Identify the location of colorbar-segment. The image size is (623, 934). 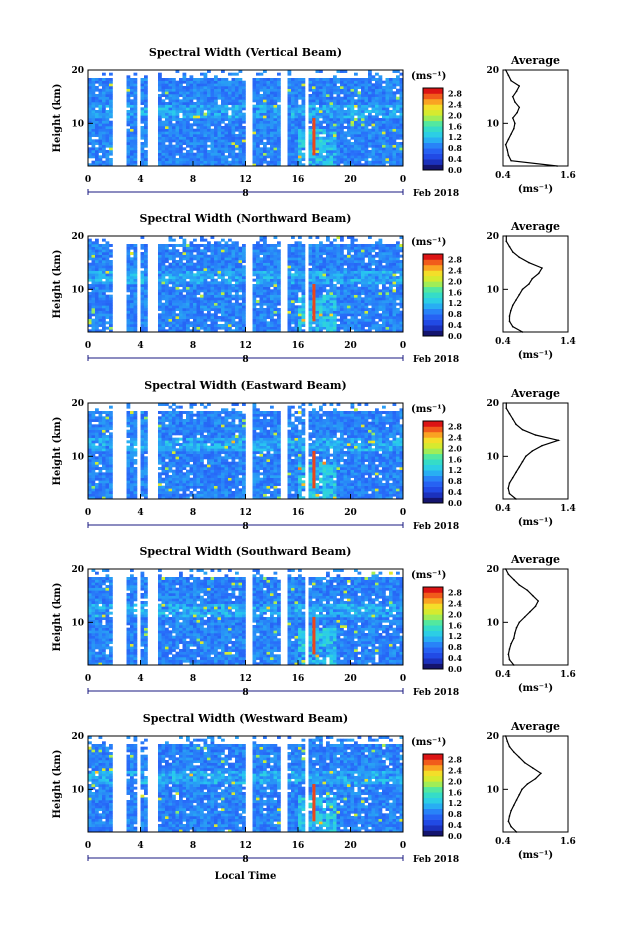
(433, 145).